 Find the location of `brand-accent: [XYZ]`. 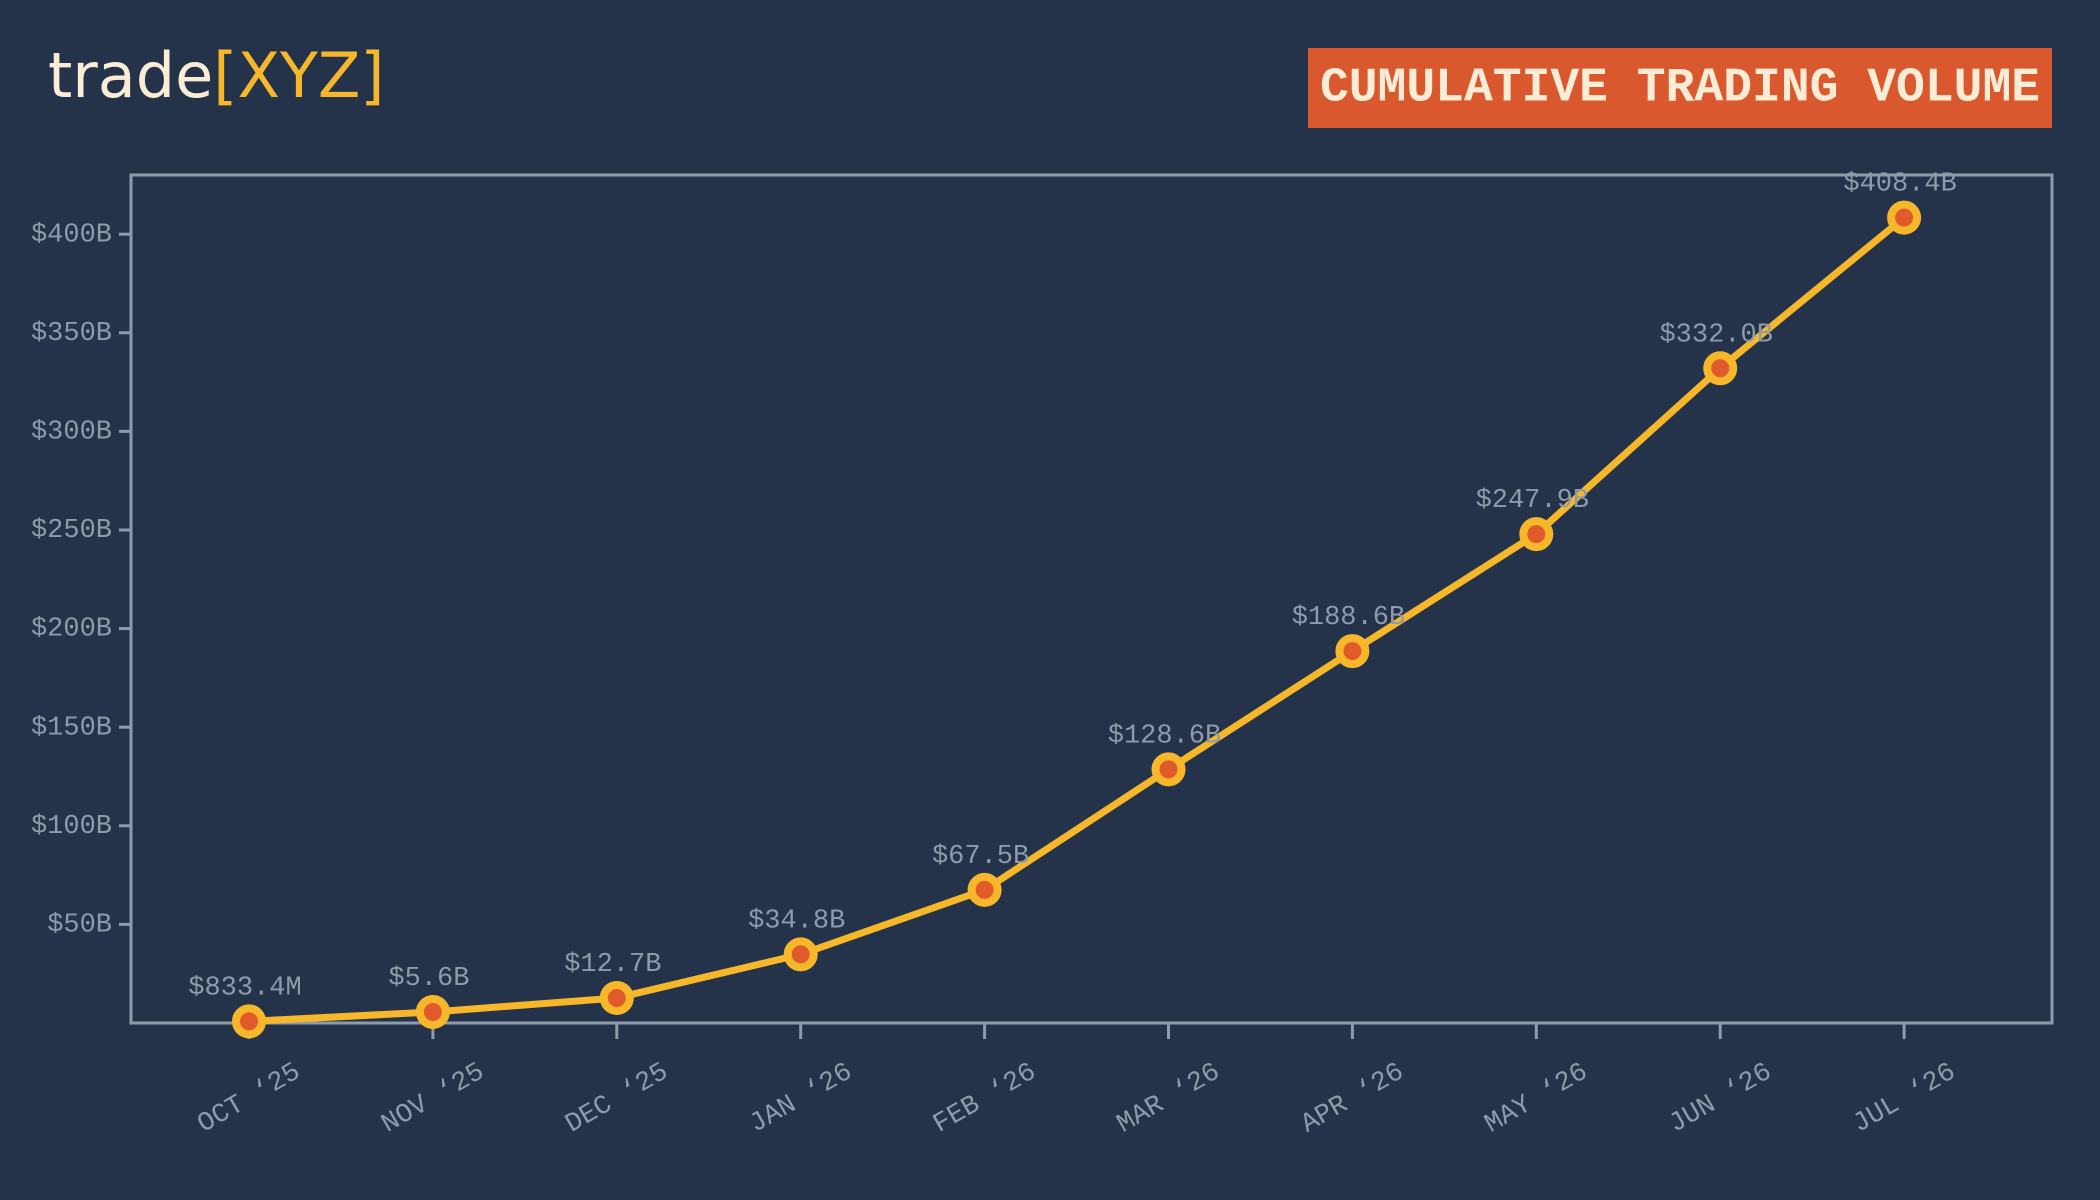

brand-accent: [XYZ] is located at coordinates (298, 75).